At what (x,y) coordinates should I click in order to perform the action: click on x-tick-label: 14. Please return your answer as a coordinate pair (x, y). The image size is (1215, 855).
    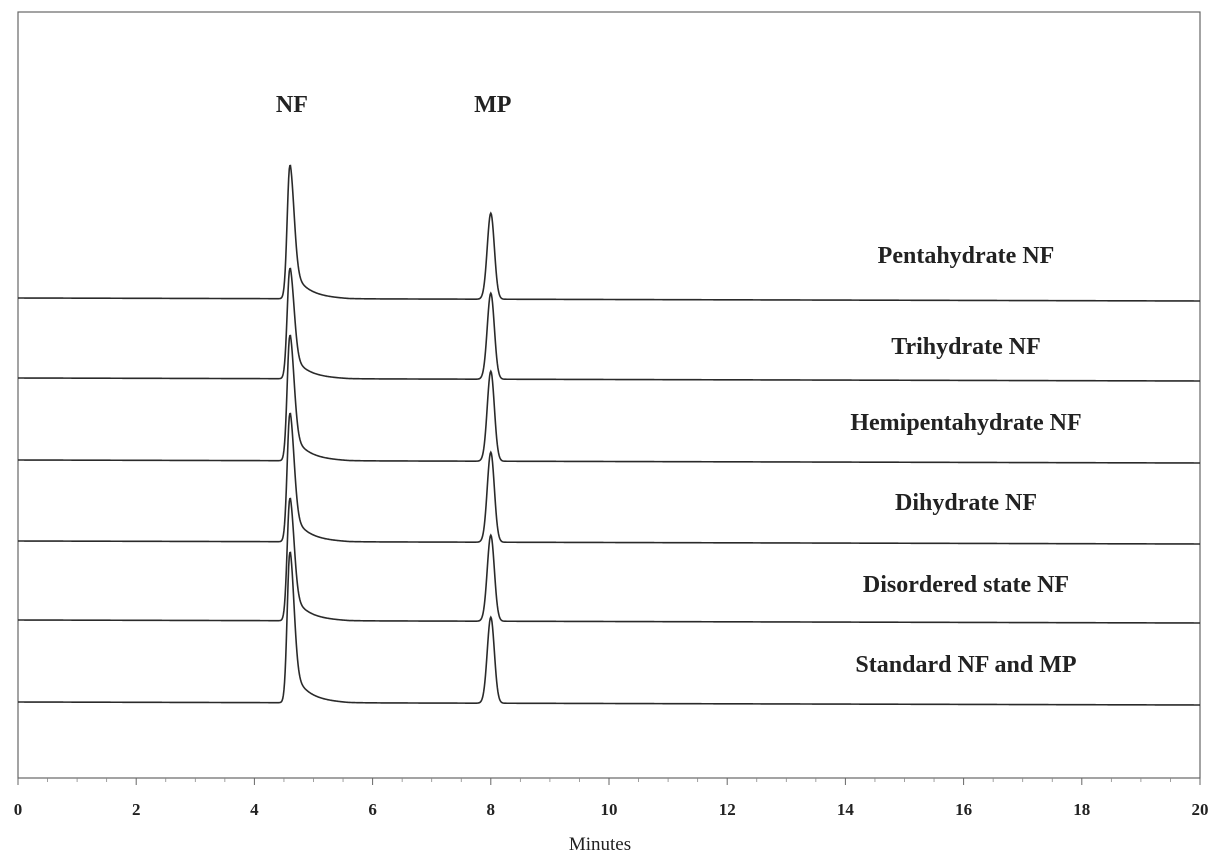
    Looking at the image, I should click on (846, 809).